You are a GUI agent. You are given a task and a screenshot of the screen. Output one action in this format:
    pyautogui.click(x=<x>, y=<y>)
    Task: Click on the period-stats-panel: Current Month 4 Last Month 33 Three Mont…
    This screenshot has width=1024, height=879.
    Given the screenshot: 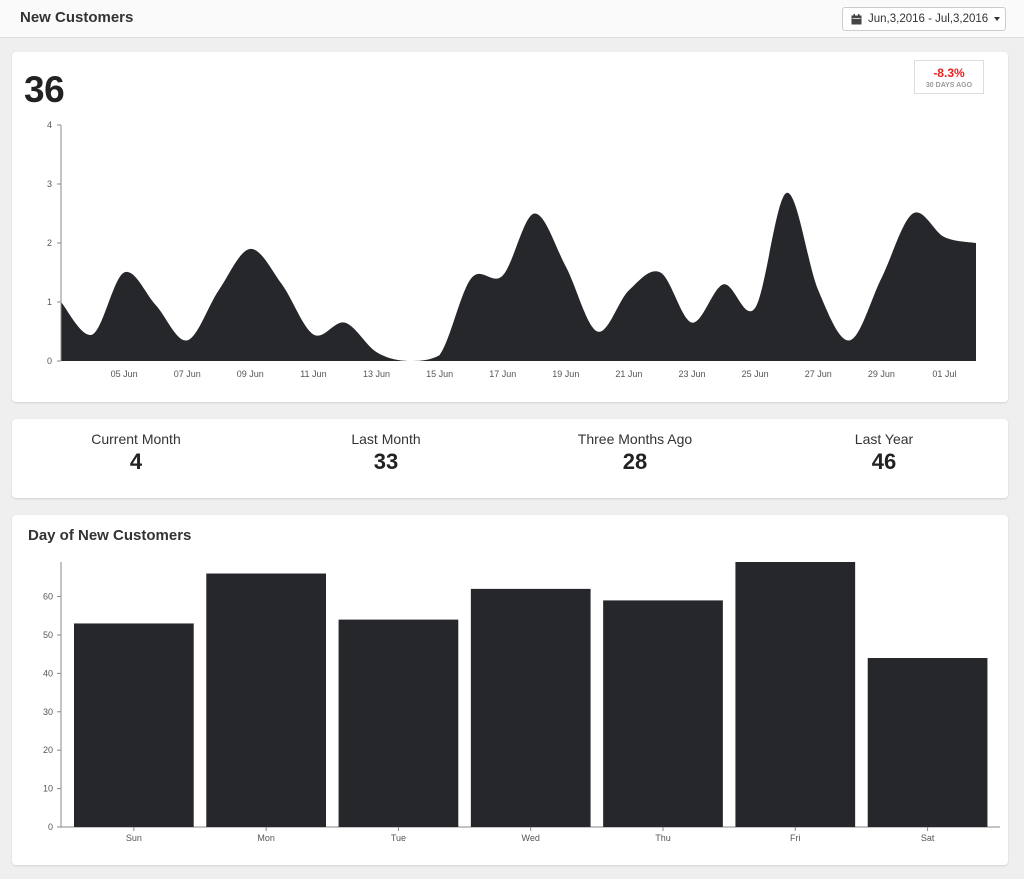 What is the action you would take?
    pyautogui.click(x=510, y=458)
    